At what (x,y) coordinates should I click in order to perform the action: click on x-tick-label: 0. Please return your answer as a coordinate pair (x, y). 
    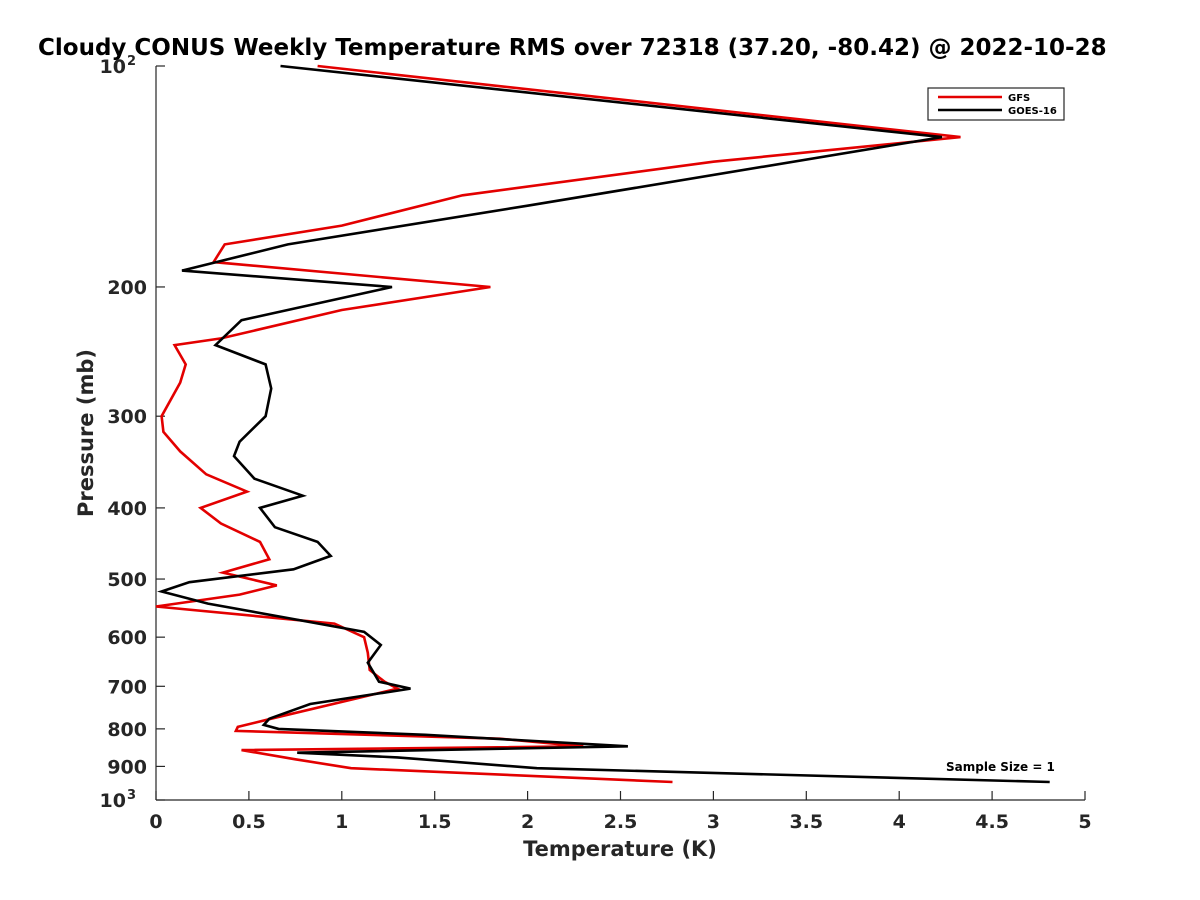
    Looking at the image, I should click on (155, 822).